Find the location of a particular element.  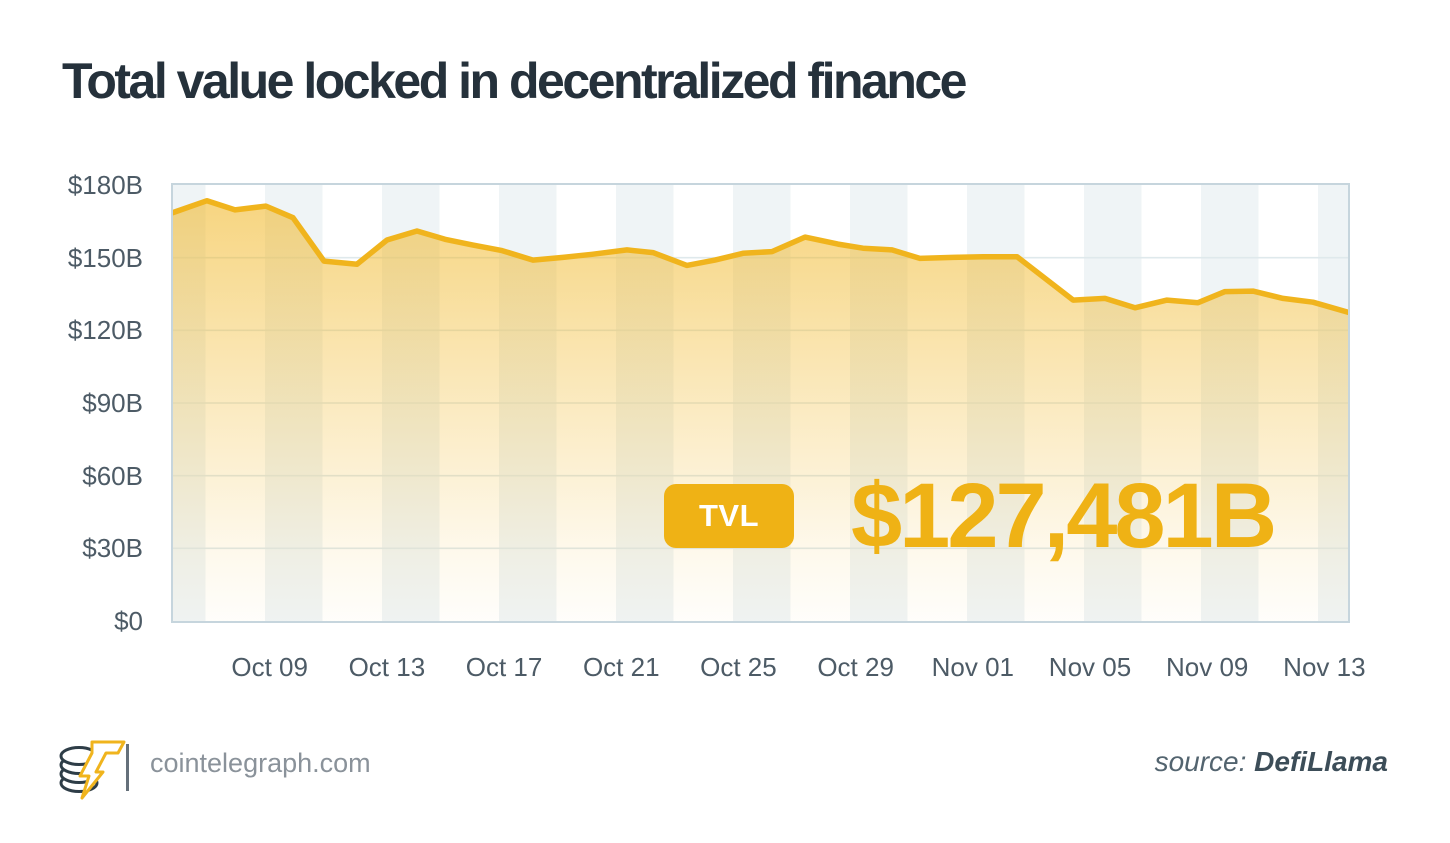

y-axis-label: $90B is located at coordinates (112, 403).